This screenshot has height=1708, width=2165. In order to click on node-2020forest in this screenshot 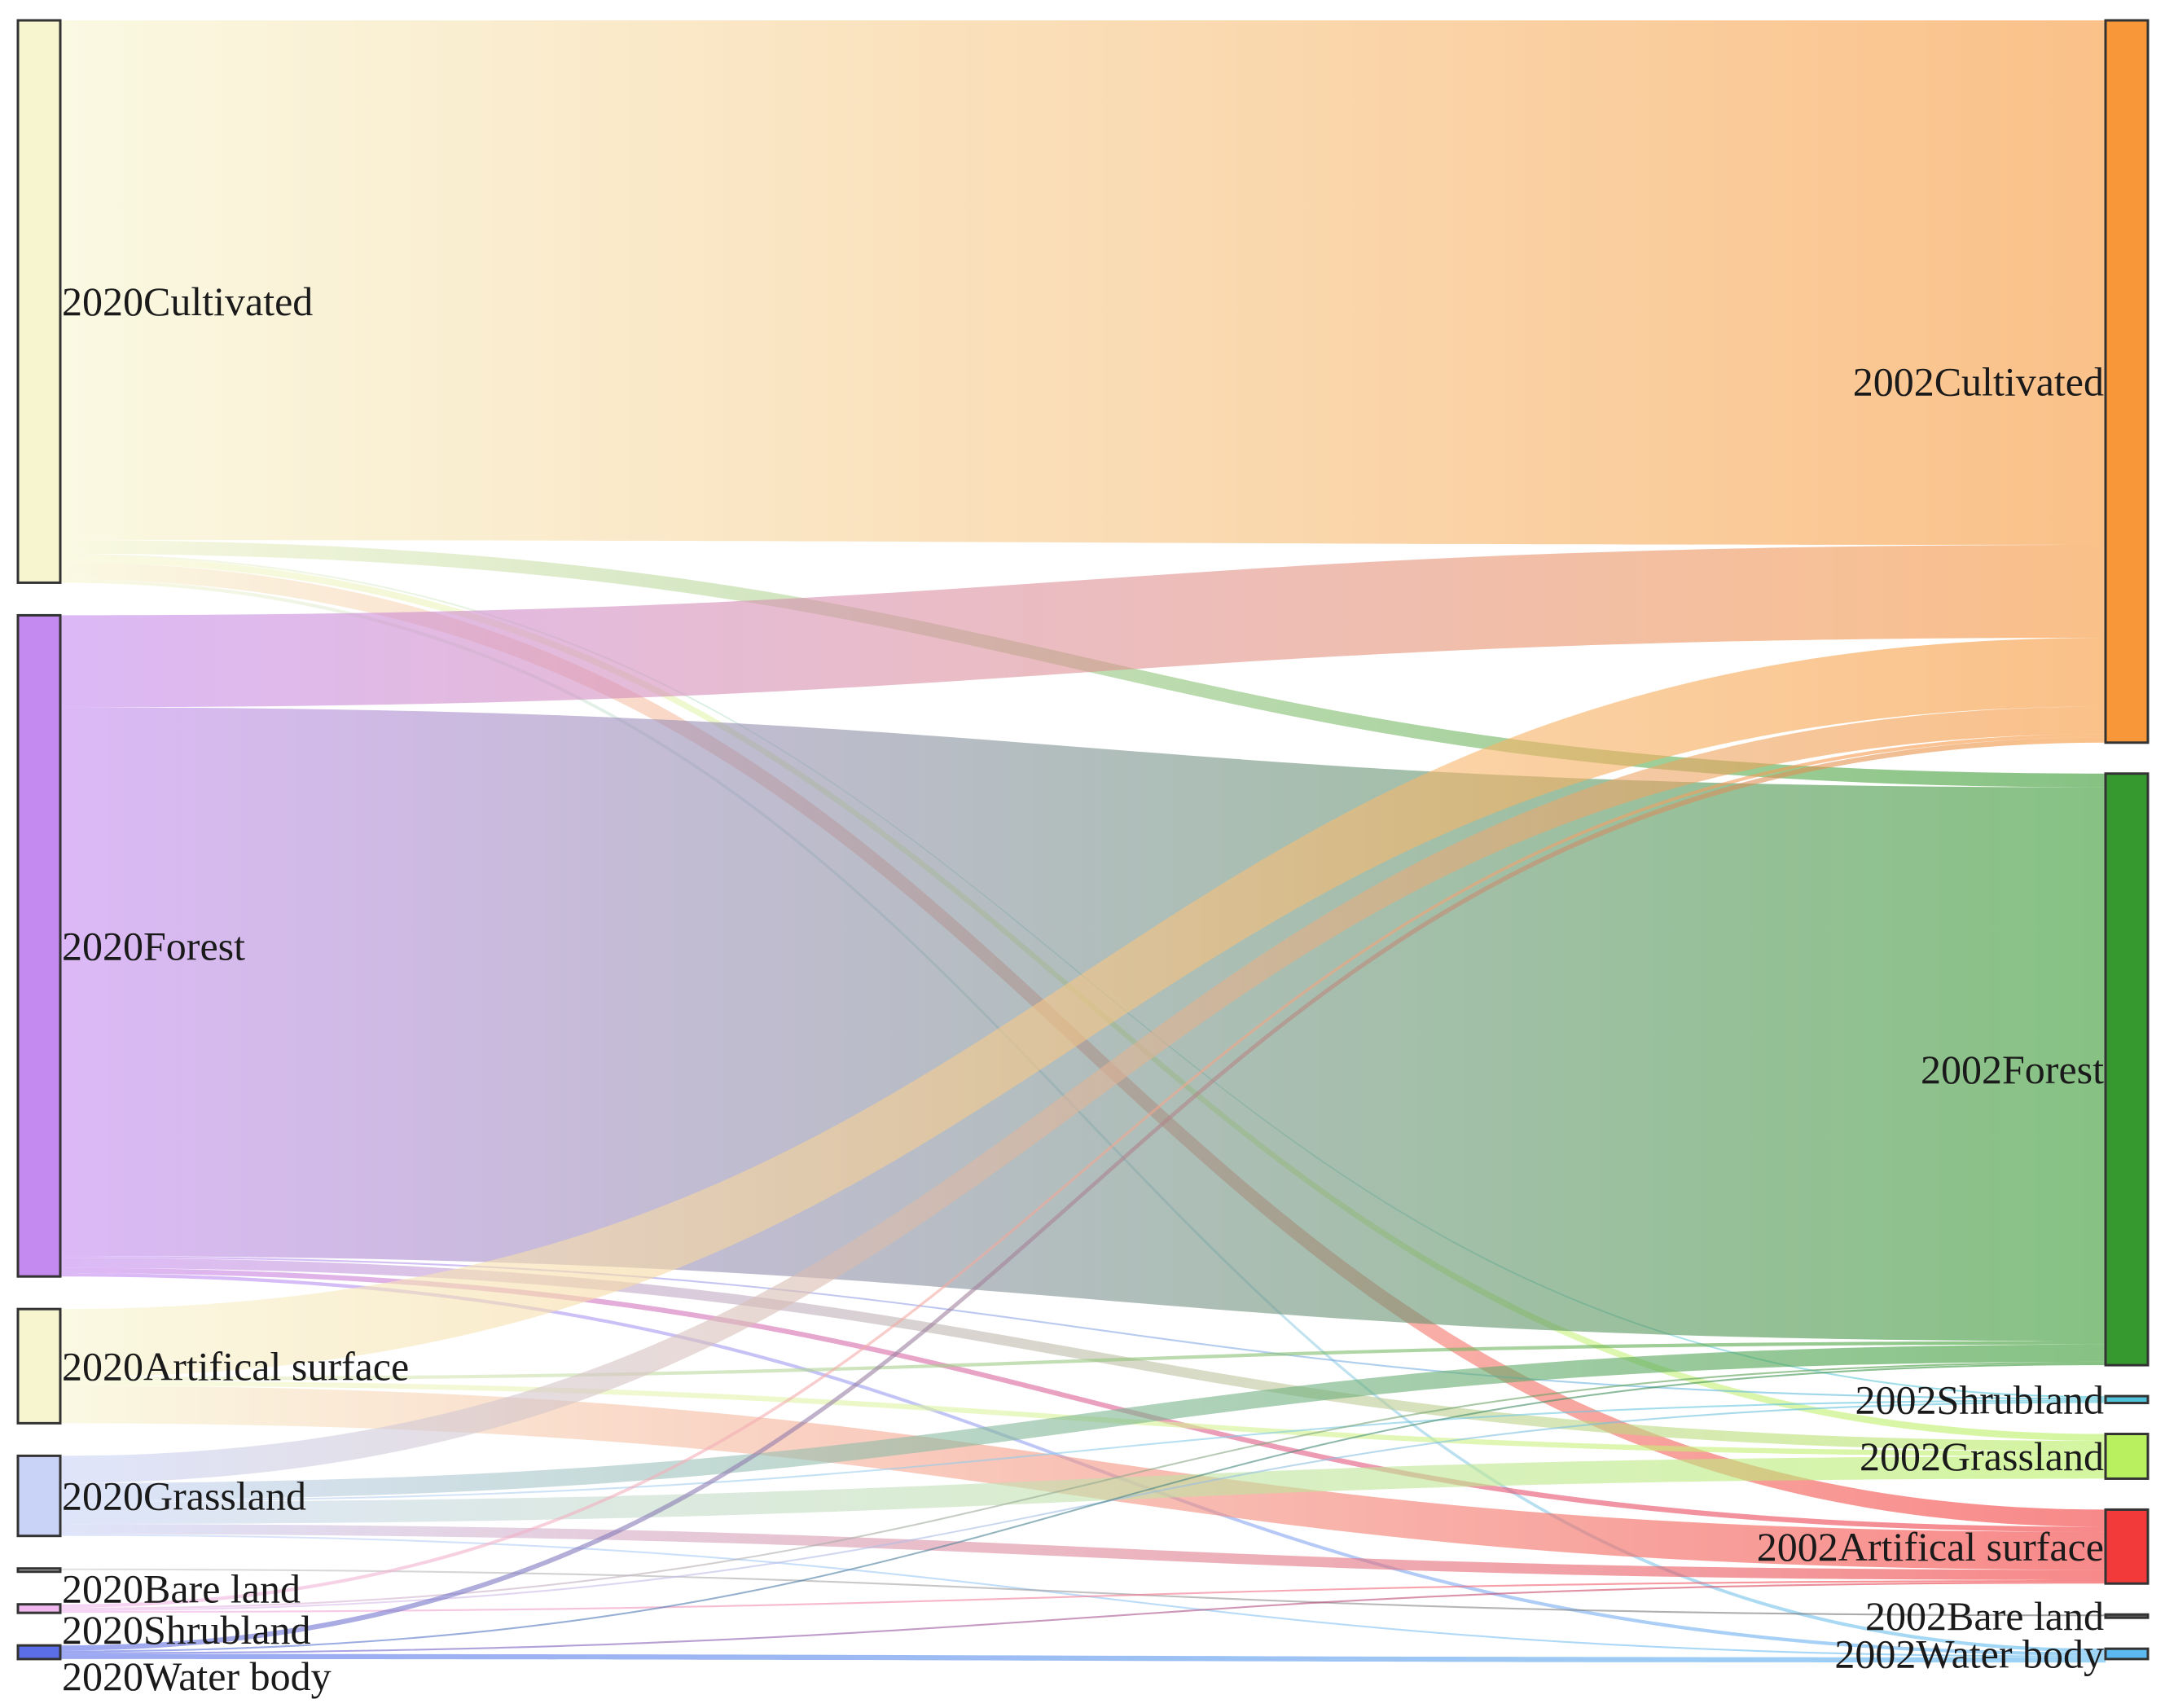, I will do `click(39, 945)`.